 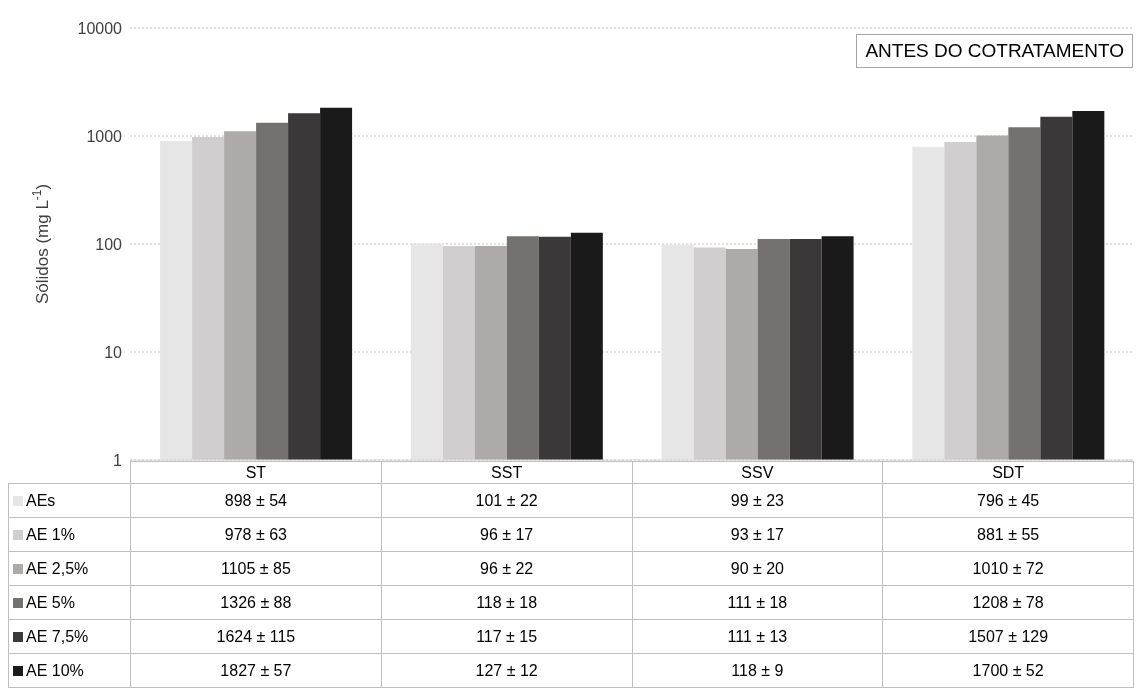 What do you see at coordinates (1008, 602) in the screenshot?
I see `data-label: 1208 ± 78` at bounding box center [1008, 602].